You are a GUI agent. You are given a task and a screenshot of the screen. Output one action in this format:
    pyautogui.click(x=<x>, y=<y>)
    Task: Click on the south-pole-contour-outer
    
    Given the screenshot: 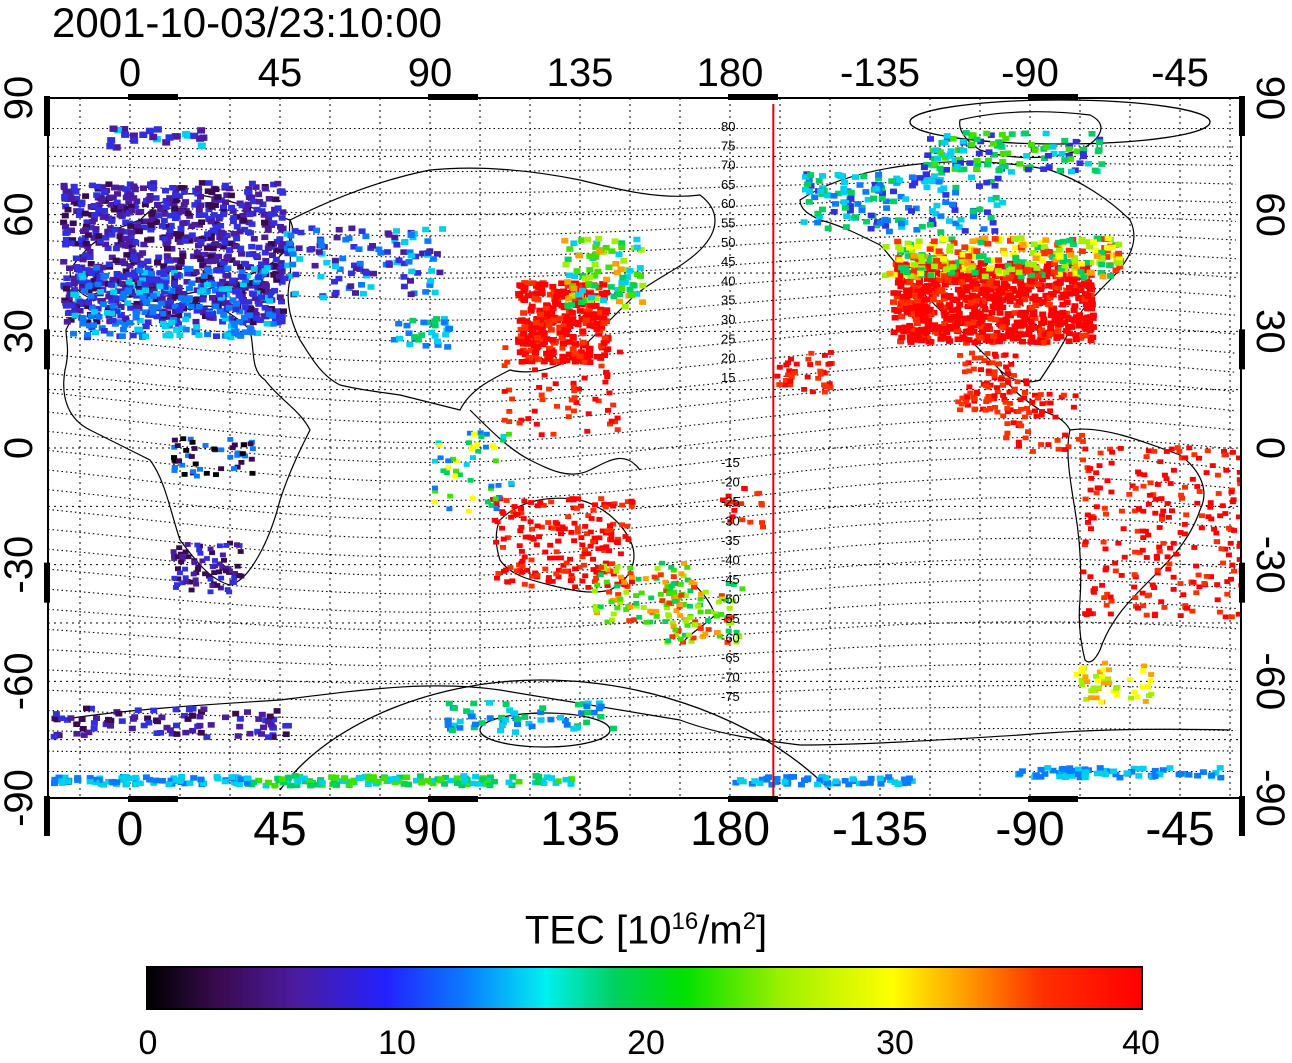 What is the action you would take?
    pyautogui.click(x=555, y=735)
    